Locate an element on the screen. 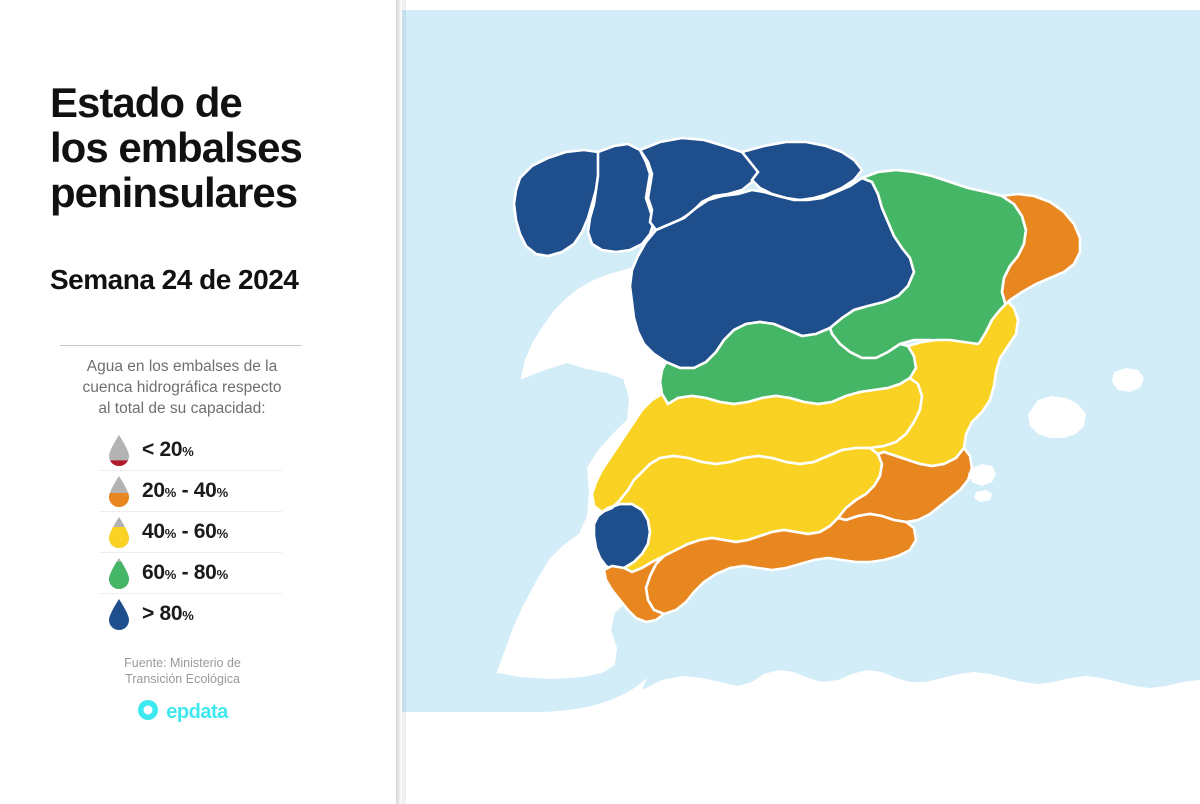 The height and width of the screenshot is (804, 1200). legend-item-label: 20% - 40% is located at coordinates (185, 490).